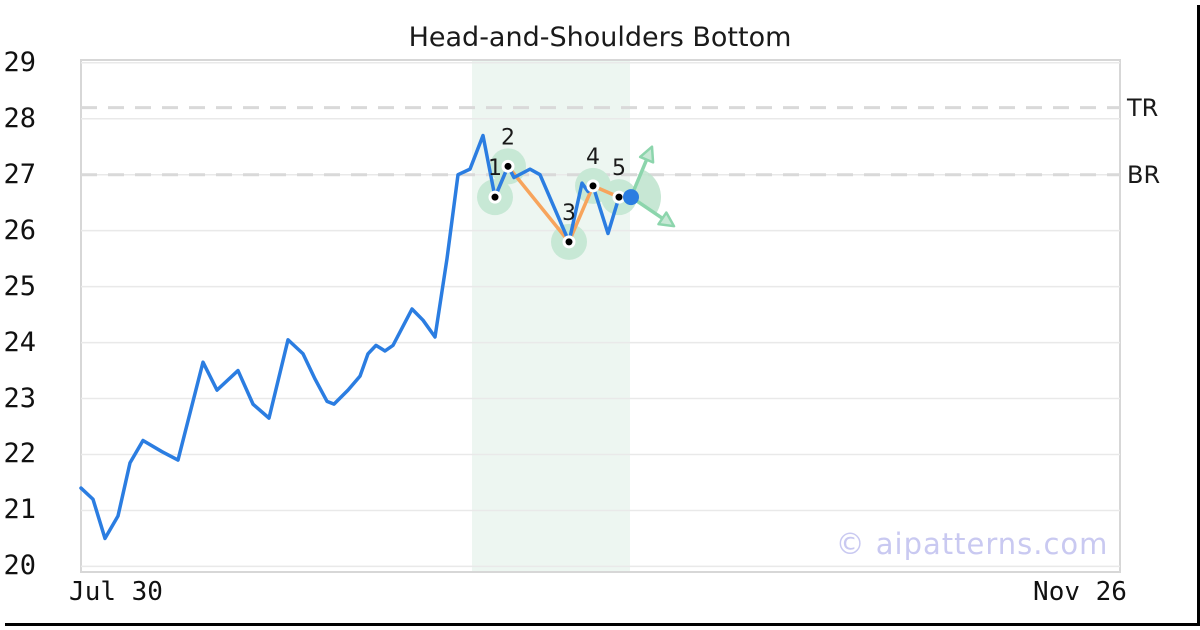 Image resolution: width=1200 pixels, height=630 pixels. Describe the element at coordinates (600, 37) in the screenshot. I see `chart-title: Head-and-Shoulders Bottom` at that location.